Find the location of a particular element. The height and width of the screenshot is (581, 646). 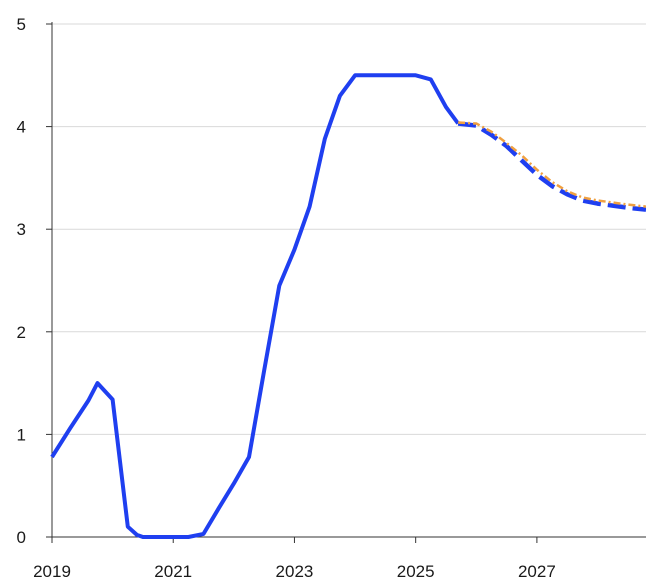

x-tick-label-3: 2025 is located at coordinates (416, 571).